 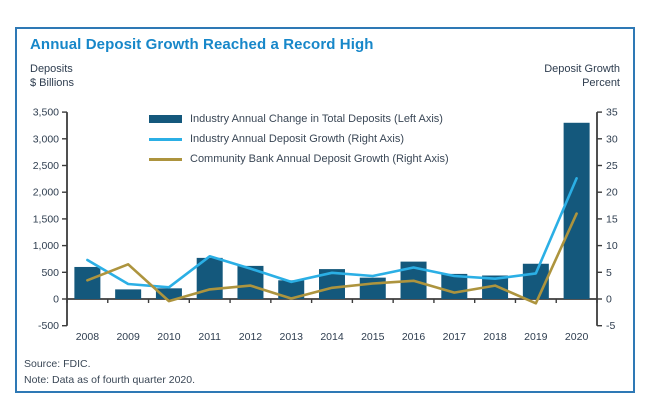 What do you see at coordinates (110, 380) in the screenshot?
I see `data-note: Note: Data as of fourth quarter 2020.` at bounding box center [110, 380].